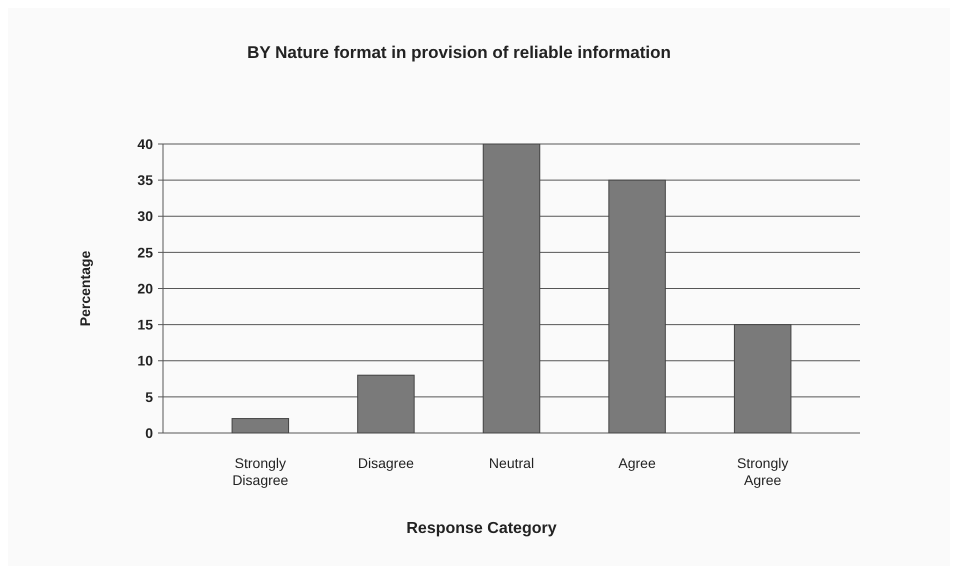 The image size is (958, 574). What do you see at coordinates (386, 463) in the screenshot?
I see `x-tick-label: Disagree` at bounding box center [386, 463].